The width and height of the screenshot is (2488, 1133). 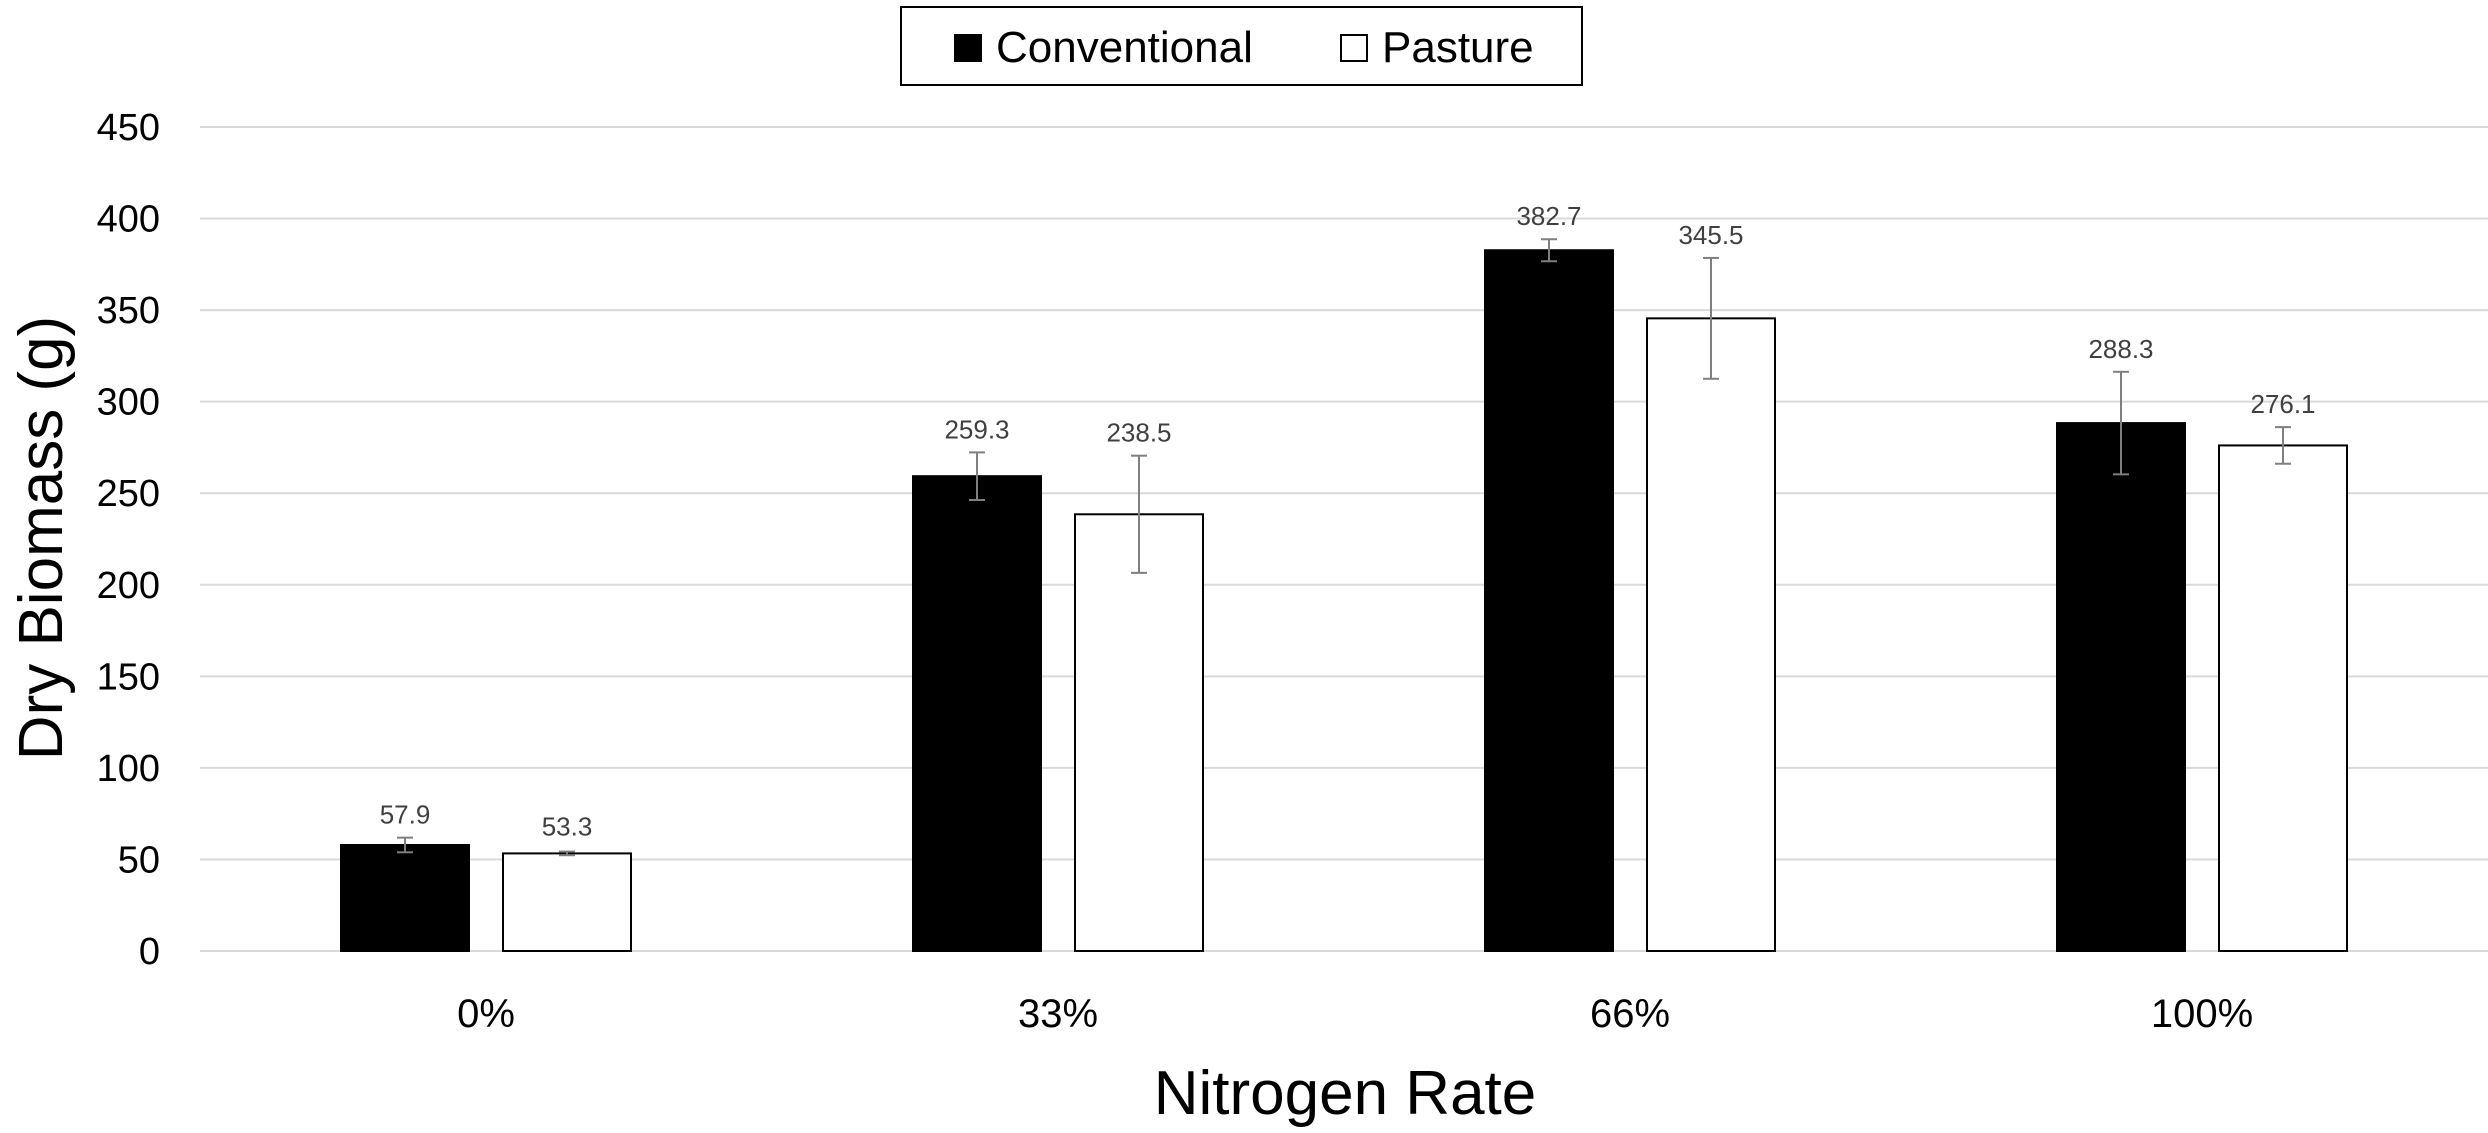 I want to click on x-tick-label: 33%, so click(x=1058, y=1014).